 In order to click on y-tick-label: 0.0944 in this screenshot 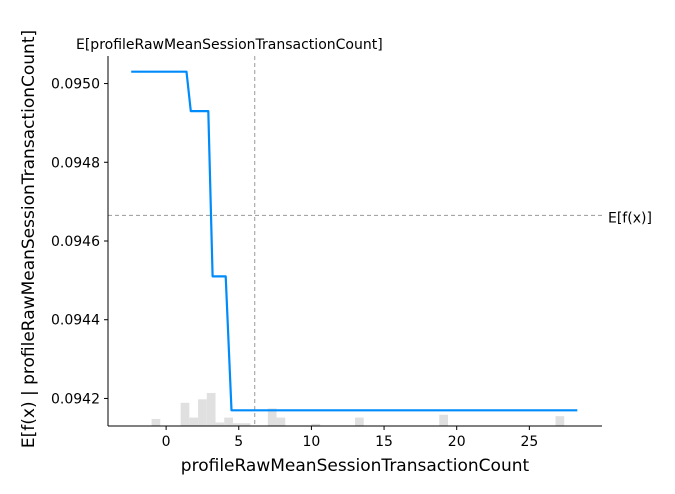, I will do `click(75, 321)`.